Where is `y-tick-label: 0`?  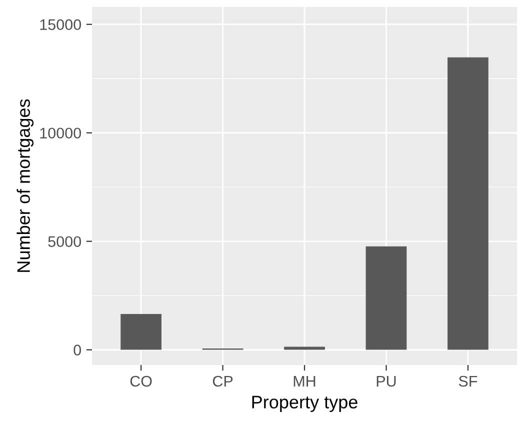 y-tick-label: 0 is located at coordinates (77, 350).